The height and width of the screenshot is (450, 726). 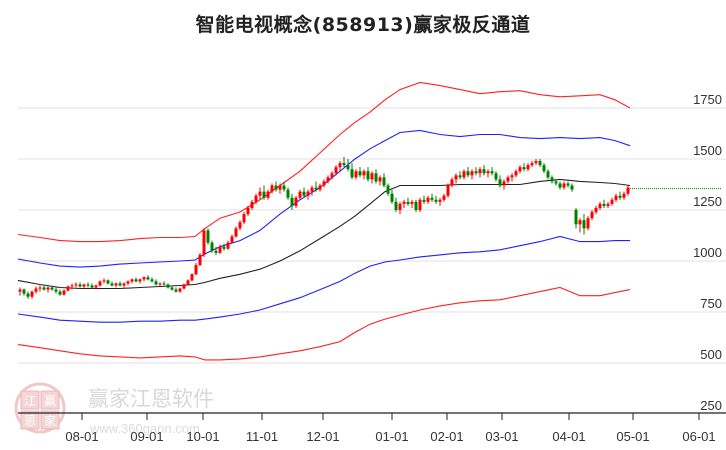 I want to click on y-tick-label: 1000, so click(x=707, y=252).